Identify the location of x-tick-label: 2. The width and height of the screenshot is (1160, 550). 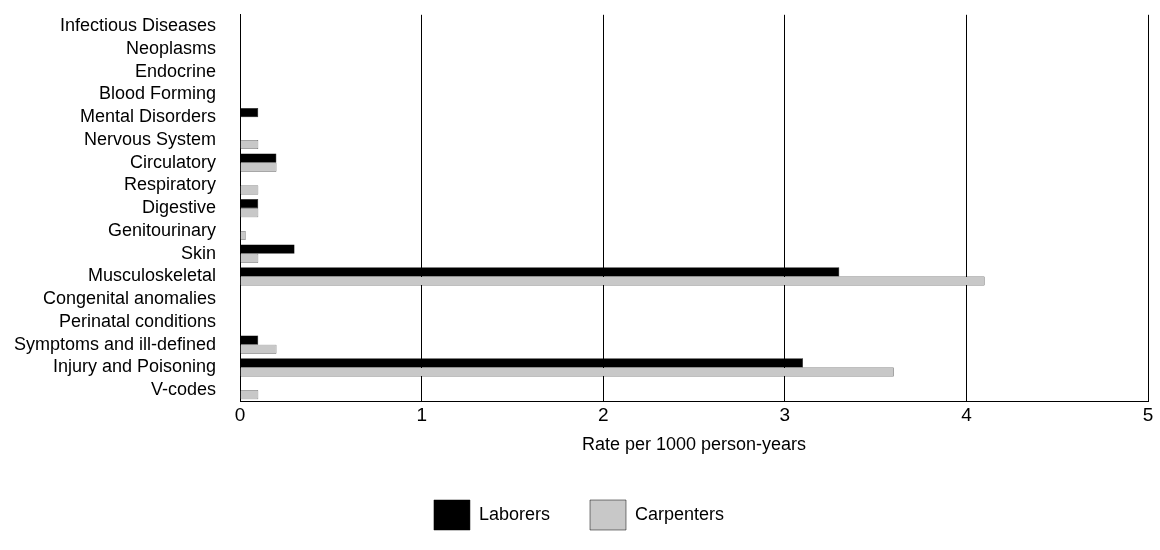
(603, 415).